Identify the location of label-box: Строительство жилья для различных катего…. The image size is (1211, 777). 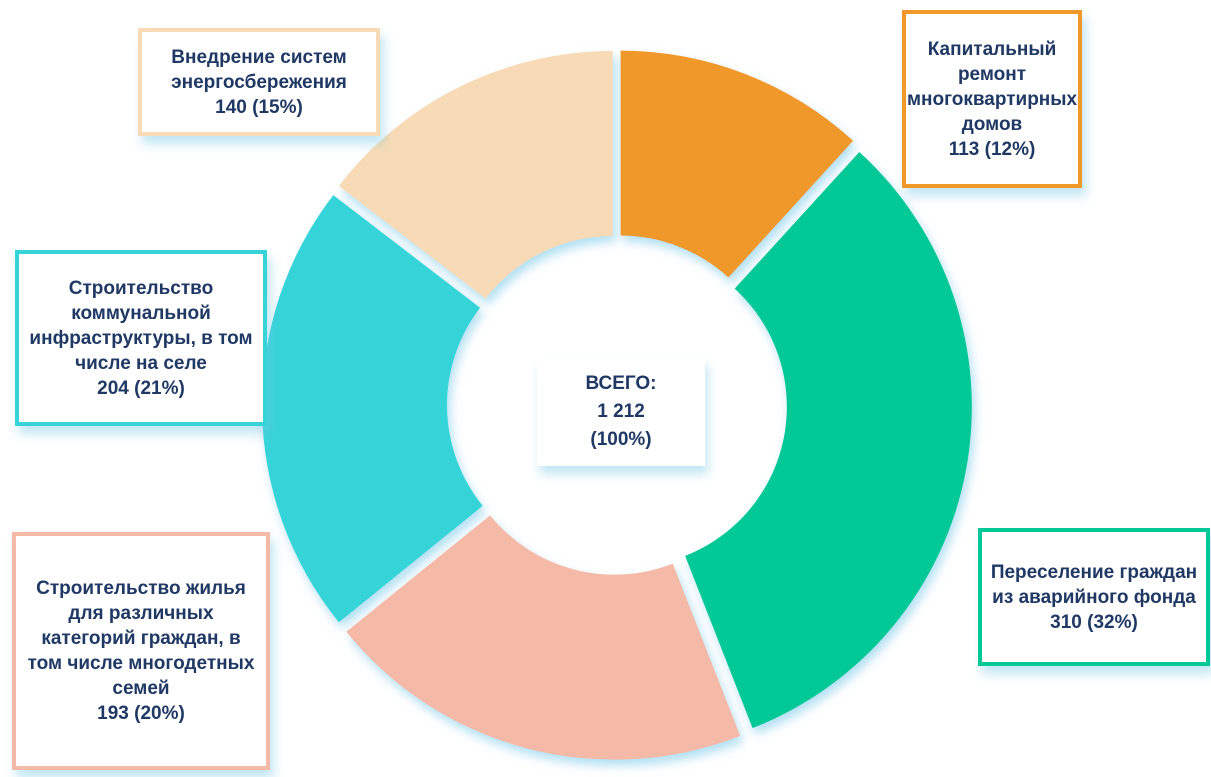
(141, 651).